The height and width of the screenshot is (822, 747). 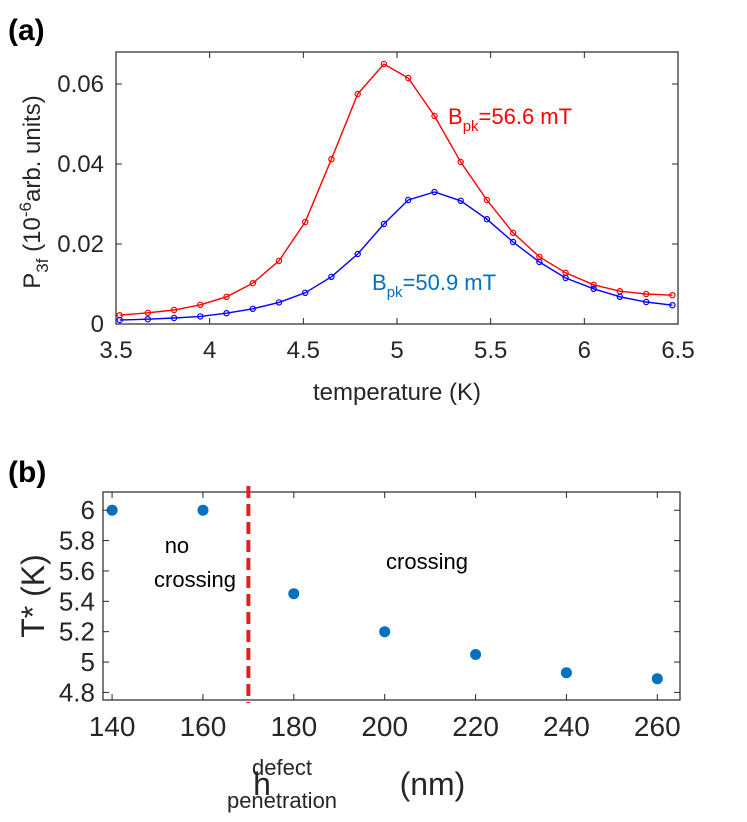 I want to click on y-tick-label: 0, so click(x=97, y=324).